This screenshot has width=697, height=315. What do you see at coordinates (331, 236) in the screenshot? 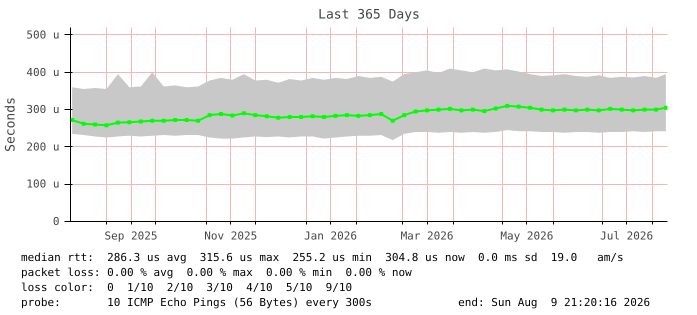
I see `x-tick-label: Jan 2026` at bounding box center [331, 236].